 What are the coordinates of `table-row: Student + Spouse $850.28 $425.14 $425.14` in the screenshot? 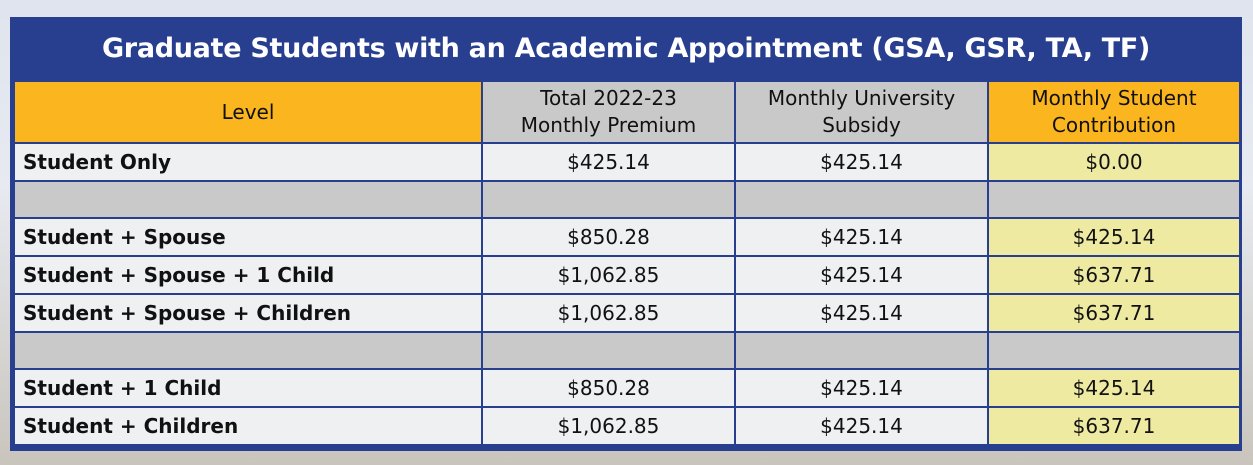 It's located at (627, 237).